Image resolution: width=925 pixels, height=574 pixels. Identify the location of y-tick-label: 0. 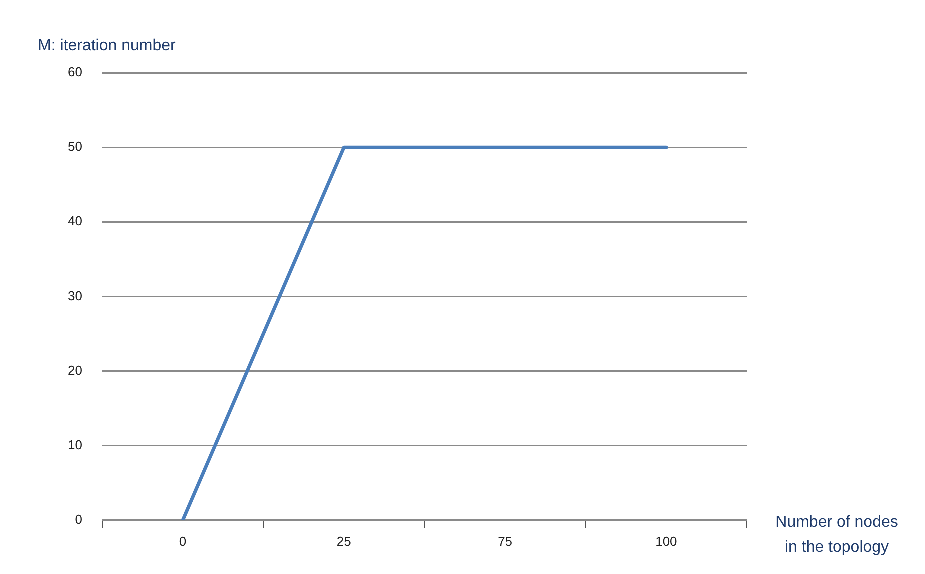
(78, 519).